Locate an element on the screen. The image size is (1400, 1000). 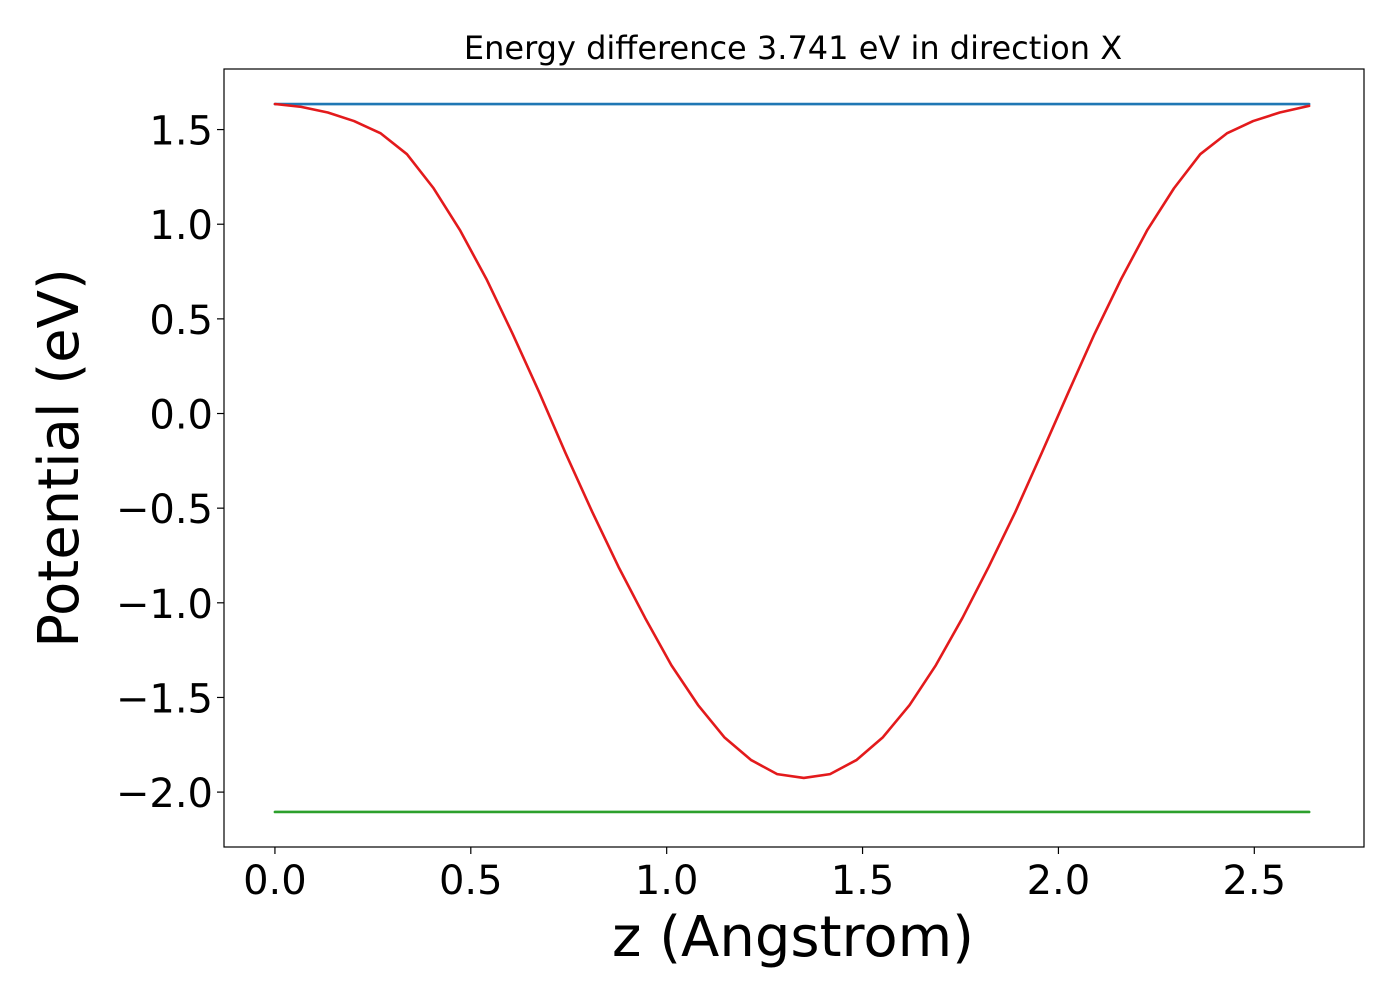
y-tick-label: 0.5 is located at coordinates (181, 321).